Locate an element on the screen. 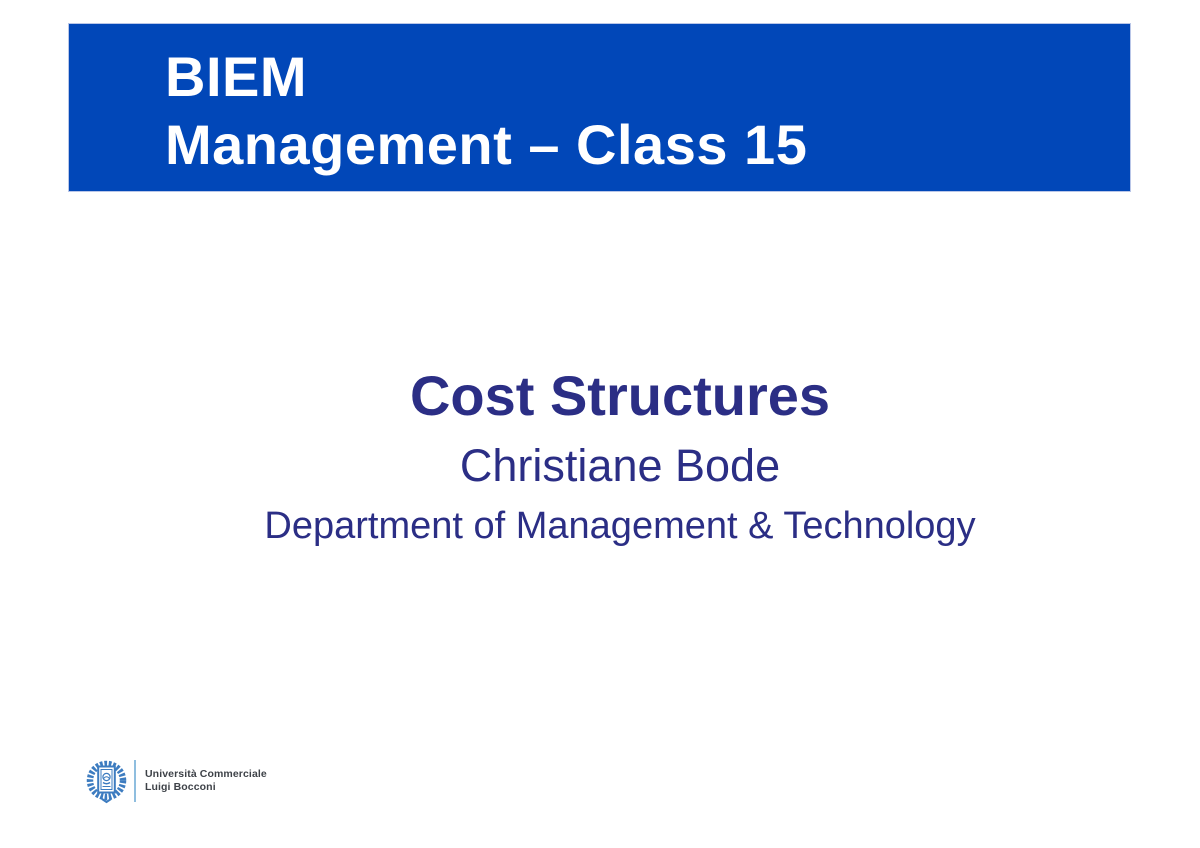 This screenshot has width=1200, height=848. department-name: Department of Management & Technology is located at coordinates (620, 526).